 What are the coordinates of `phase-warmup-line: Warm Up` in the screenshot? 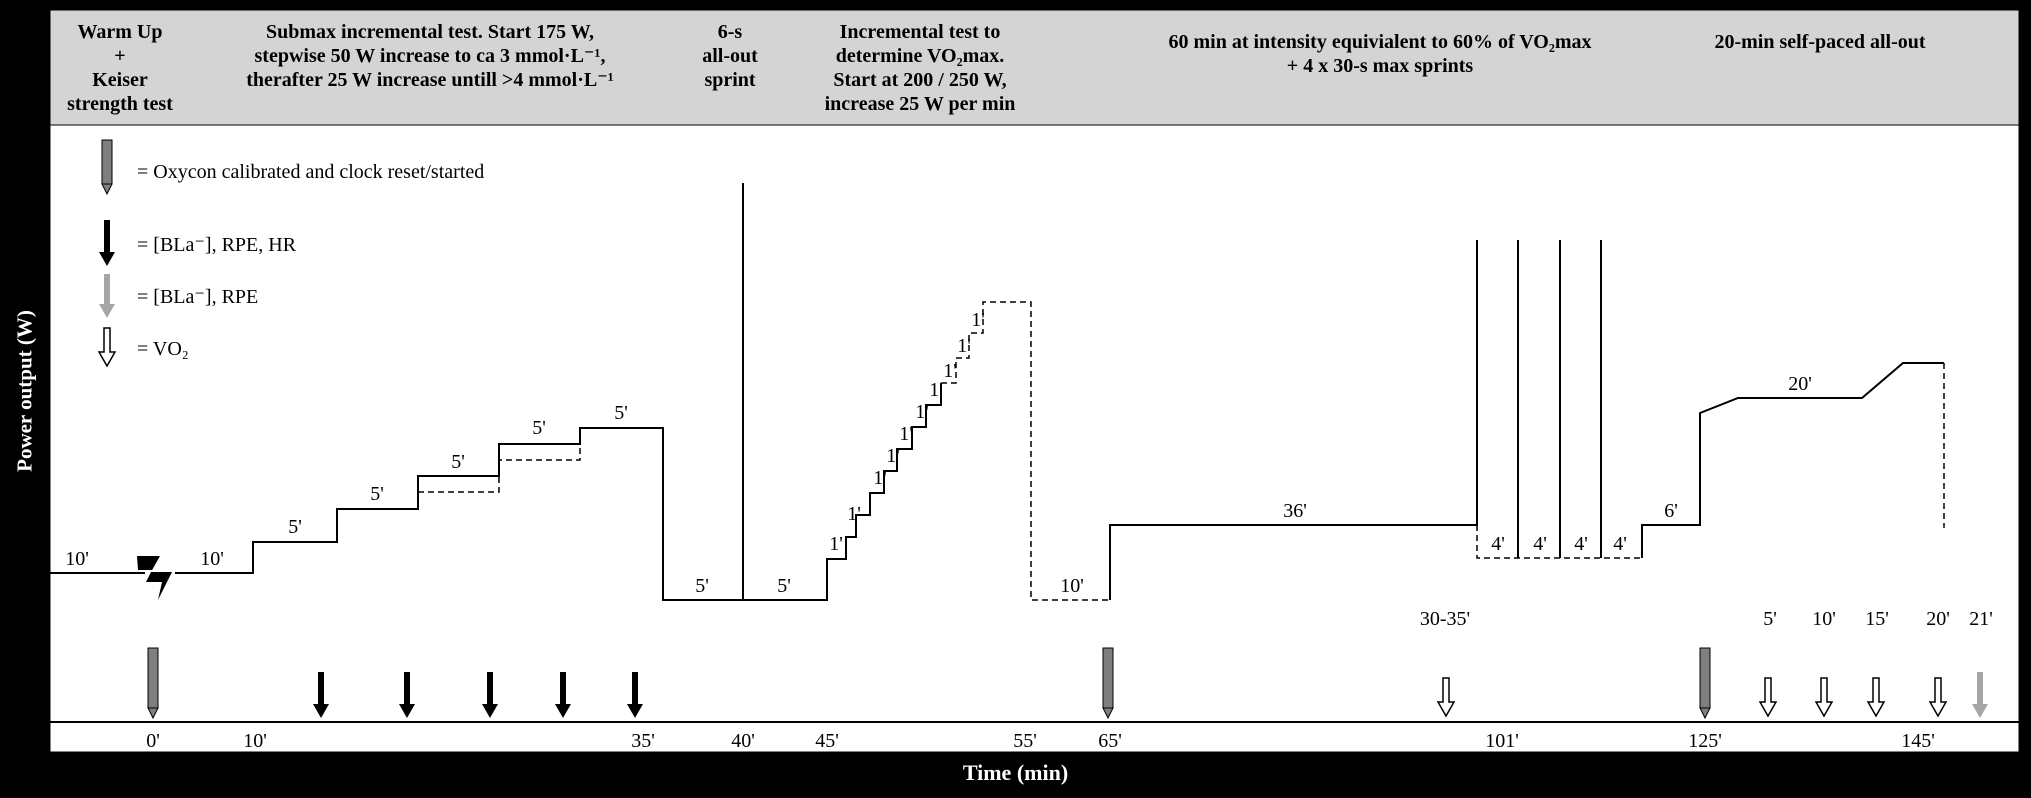 It's located at (120, 32).